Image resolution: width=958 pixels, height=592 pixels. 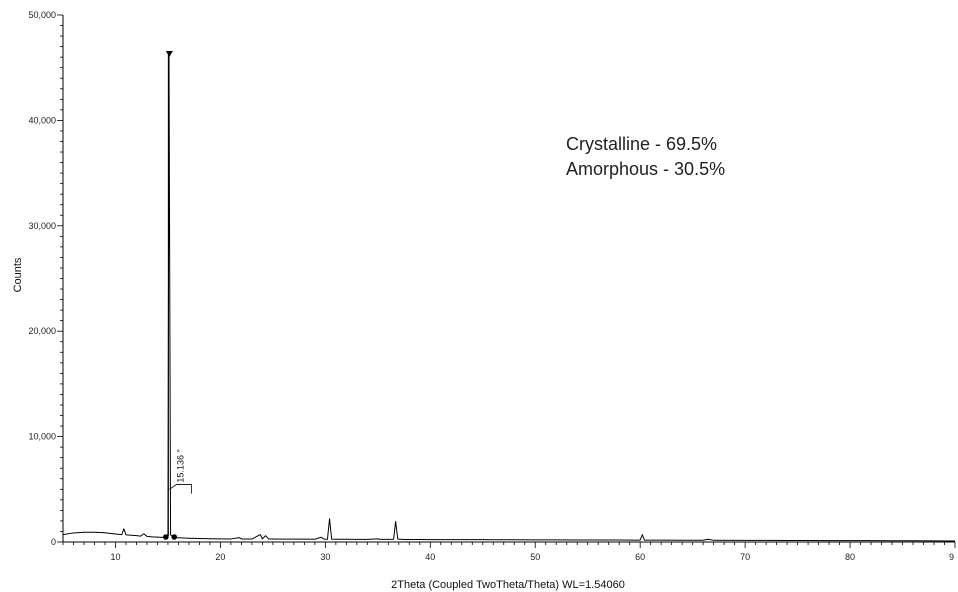 I want to click on peak-label-leader, so click(x=180, y=489).